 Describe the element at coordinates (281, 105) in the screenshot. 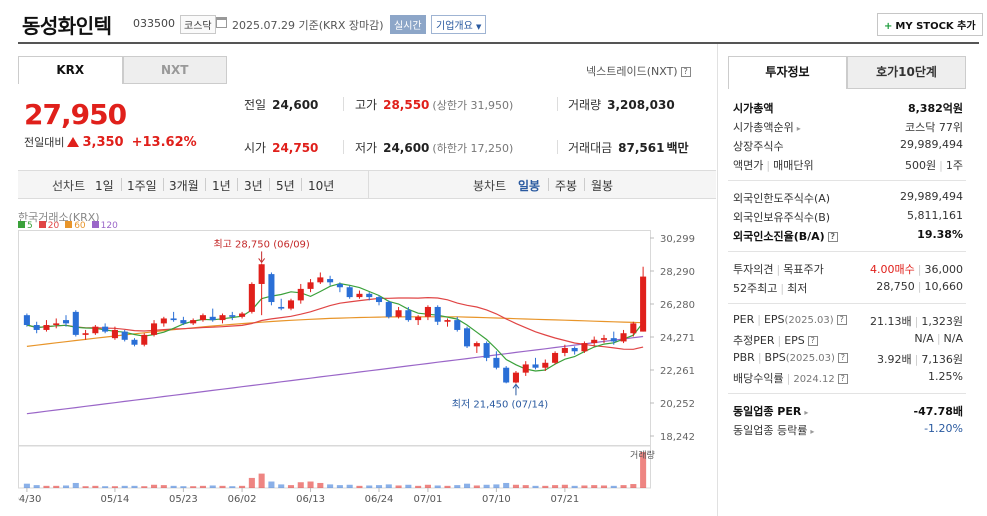

I see `quote-prev: 전일 24,600` at that location.